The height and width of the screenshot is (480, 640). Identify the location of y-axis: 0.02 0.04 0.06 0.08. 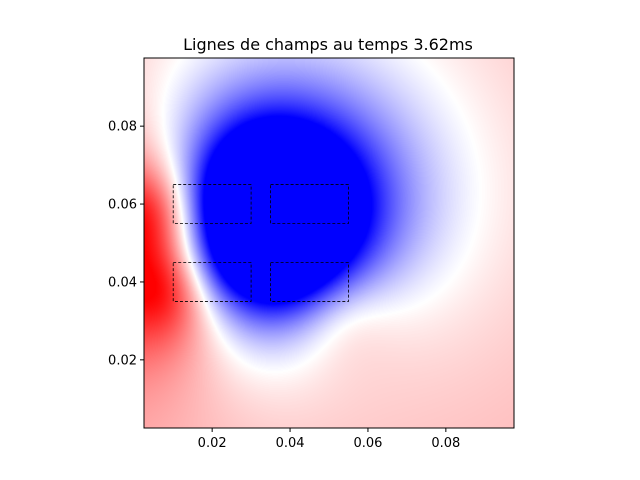
(126, 244).